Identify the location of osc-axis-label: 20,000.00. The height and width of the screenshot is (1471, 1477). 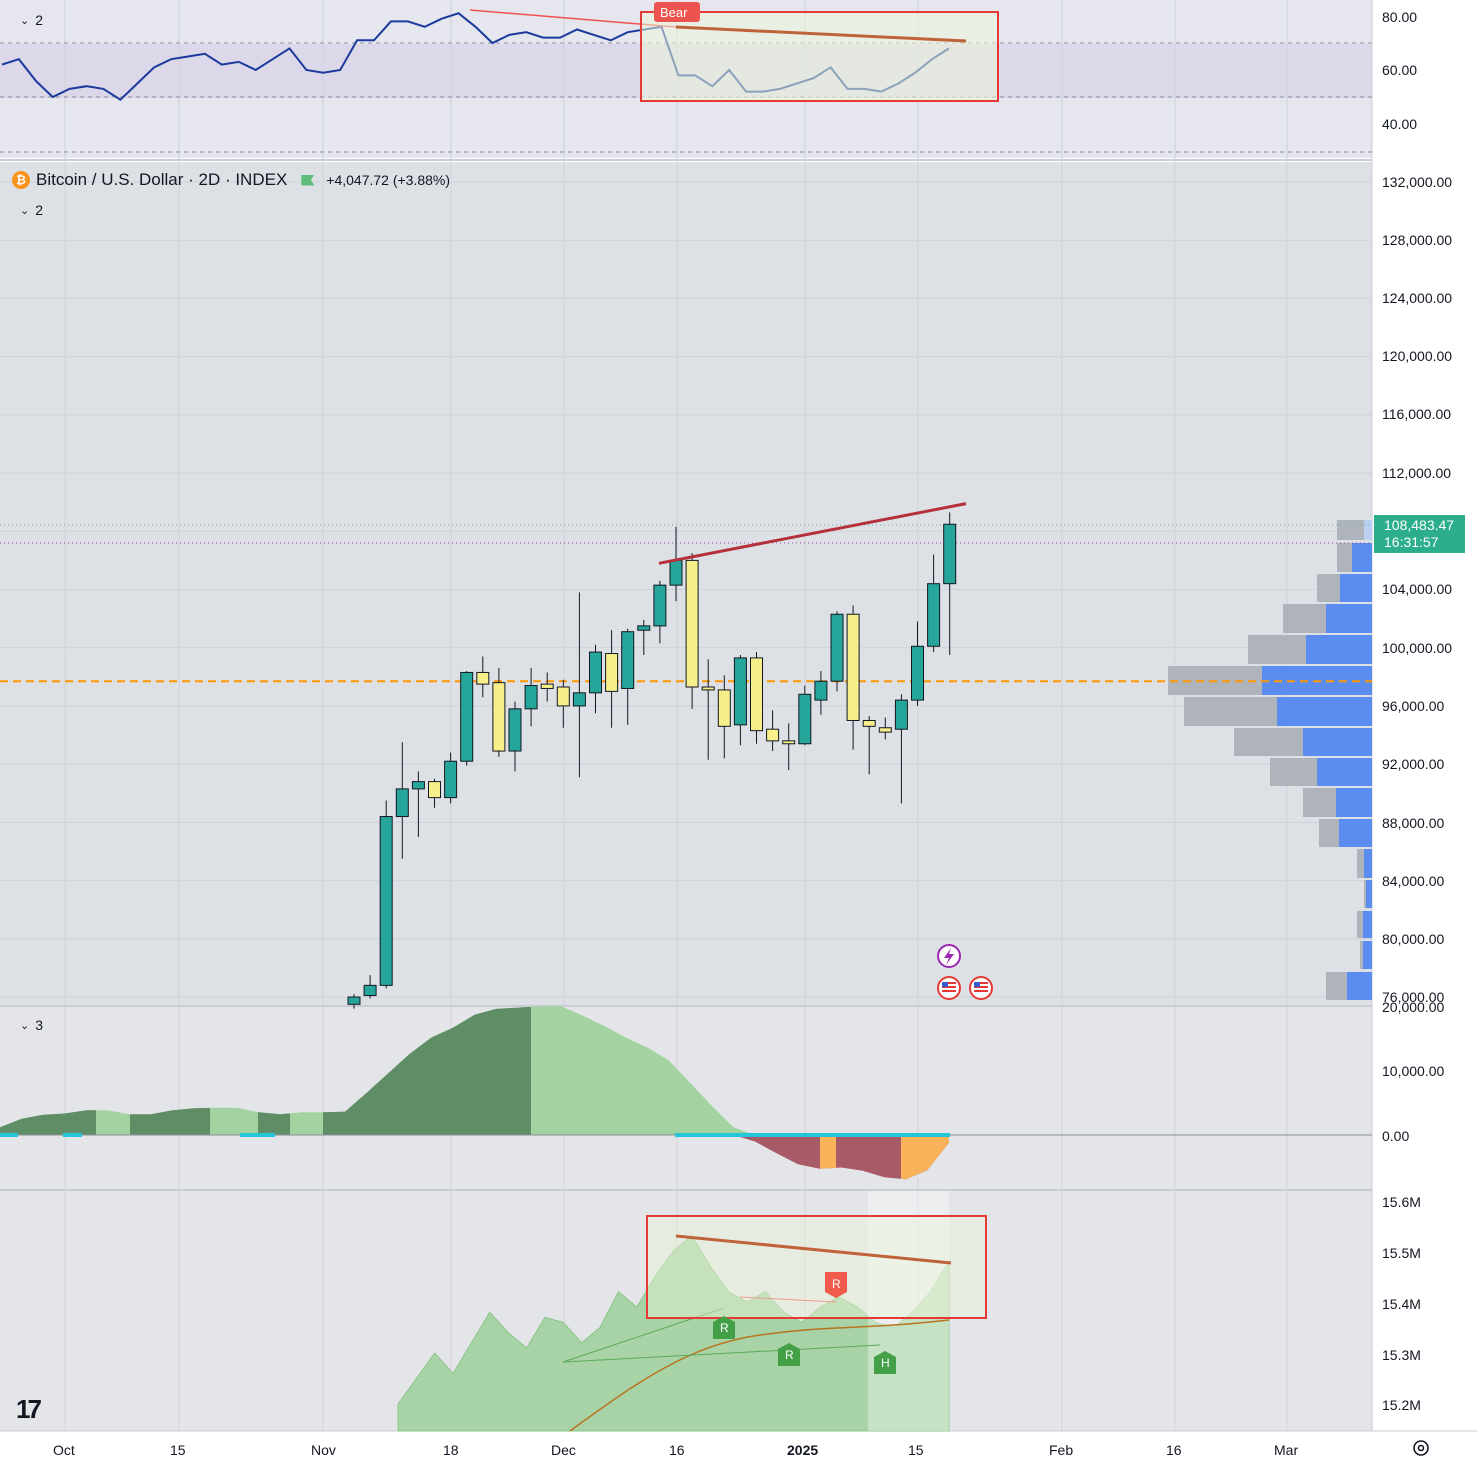
(1413, 1007).